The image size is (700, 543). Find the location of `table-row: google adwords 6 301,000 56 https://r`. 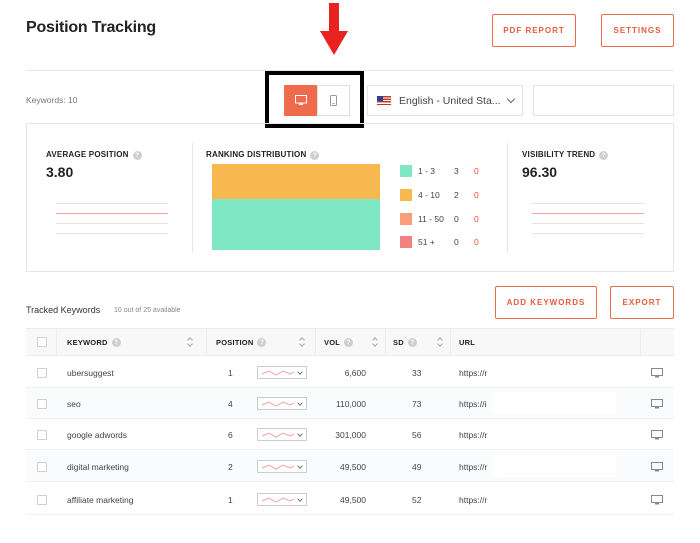

table-row: google adwords 6 301,000 56 https://r is located at coordinates (350, 434).